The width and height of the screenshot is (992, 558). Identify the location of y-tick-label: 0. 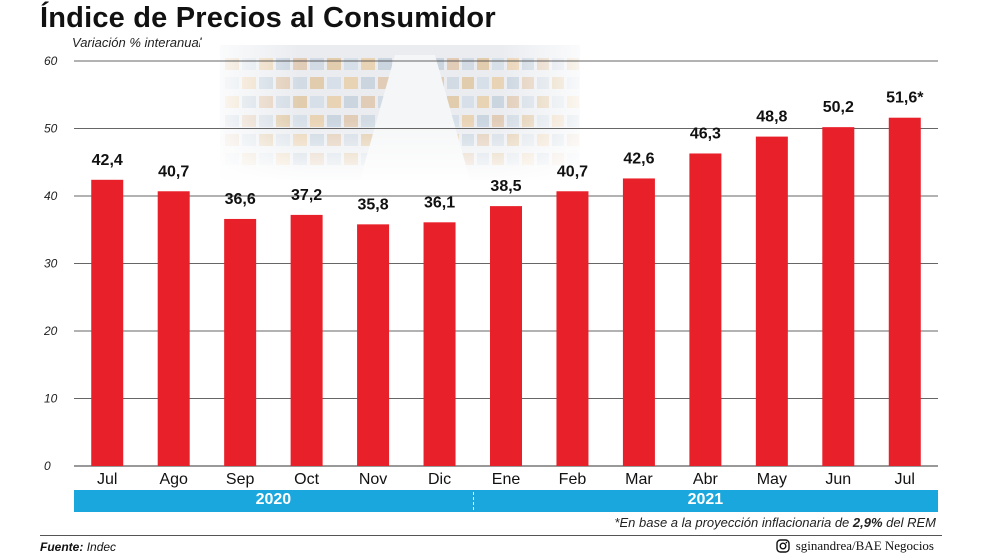
(47, 466).